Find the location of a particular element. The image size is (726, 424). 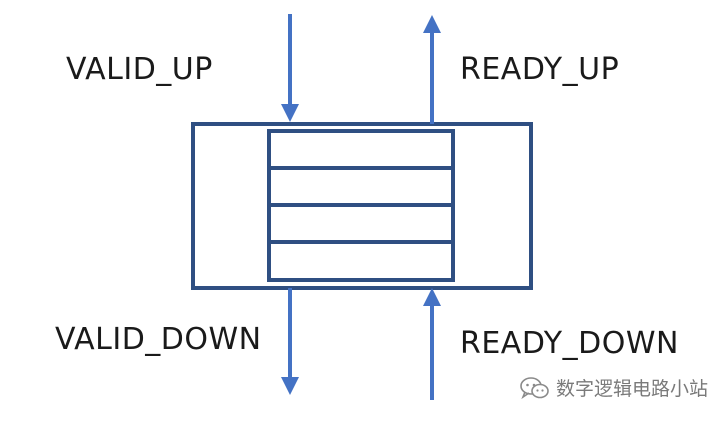

valid-up-arrow is located at coordinates (290, 68).